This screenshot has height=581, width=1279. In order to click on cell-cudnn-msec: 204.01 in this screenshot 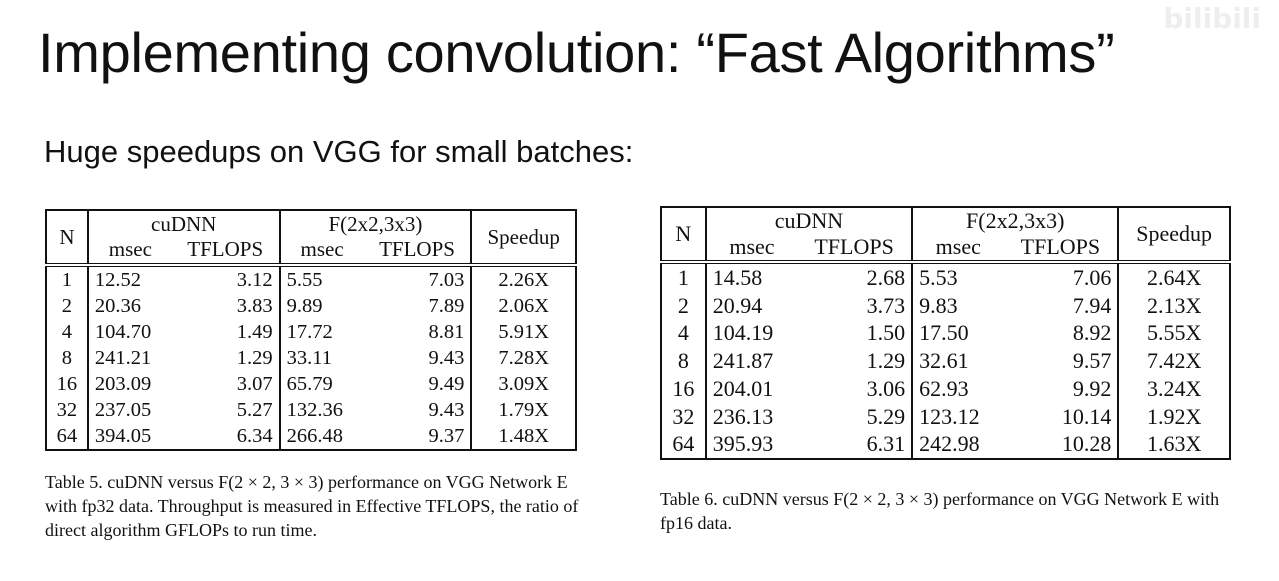, I will do `click(743, 388)`.